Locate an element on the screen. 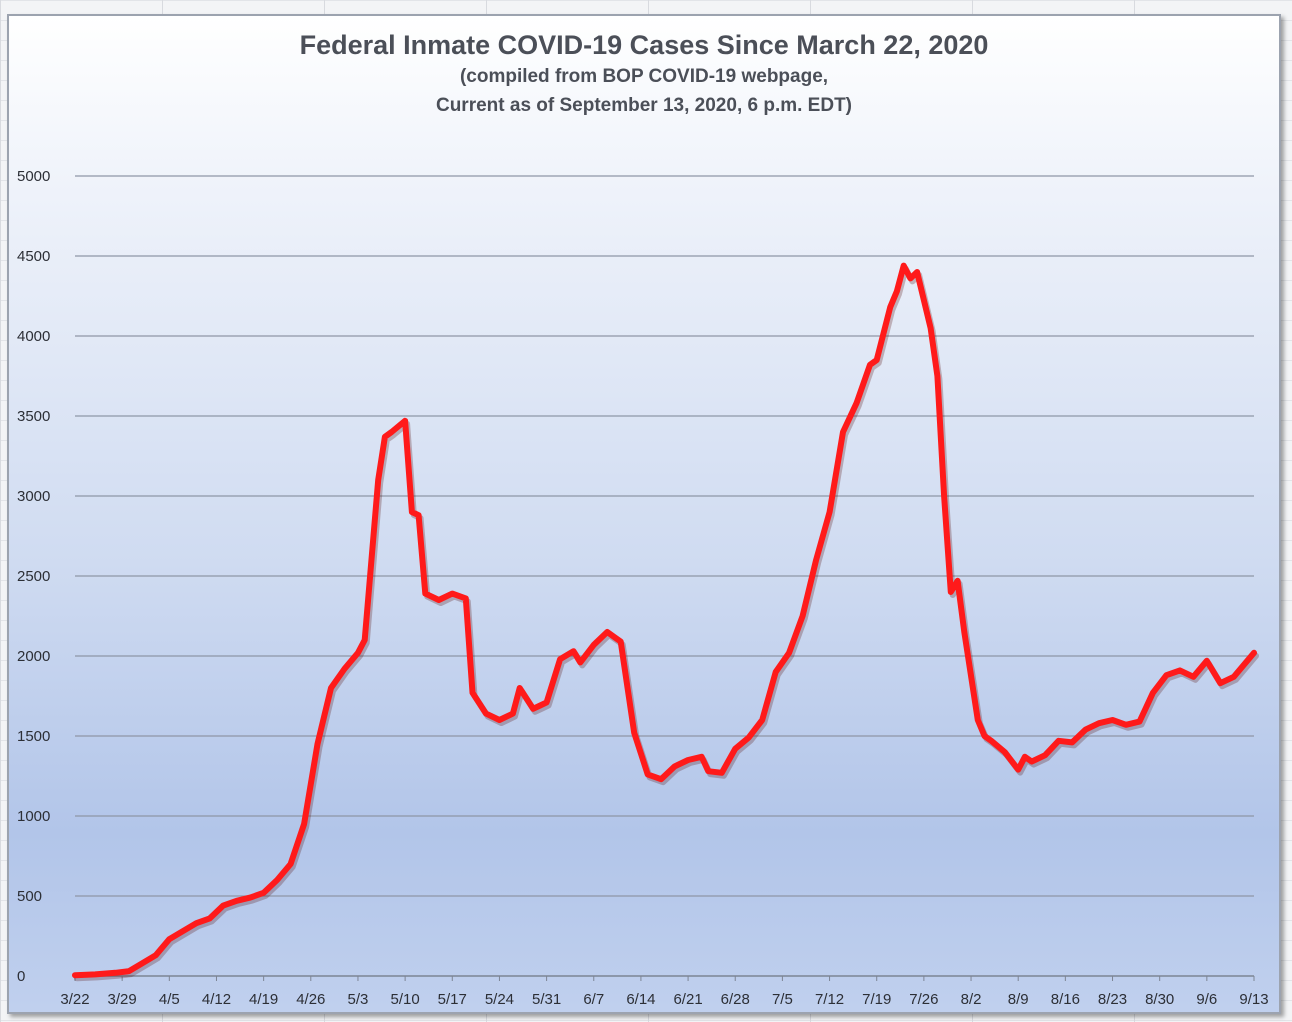  y-tick-label: 0 is located at coordinates (21, 976).